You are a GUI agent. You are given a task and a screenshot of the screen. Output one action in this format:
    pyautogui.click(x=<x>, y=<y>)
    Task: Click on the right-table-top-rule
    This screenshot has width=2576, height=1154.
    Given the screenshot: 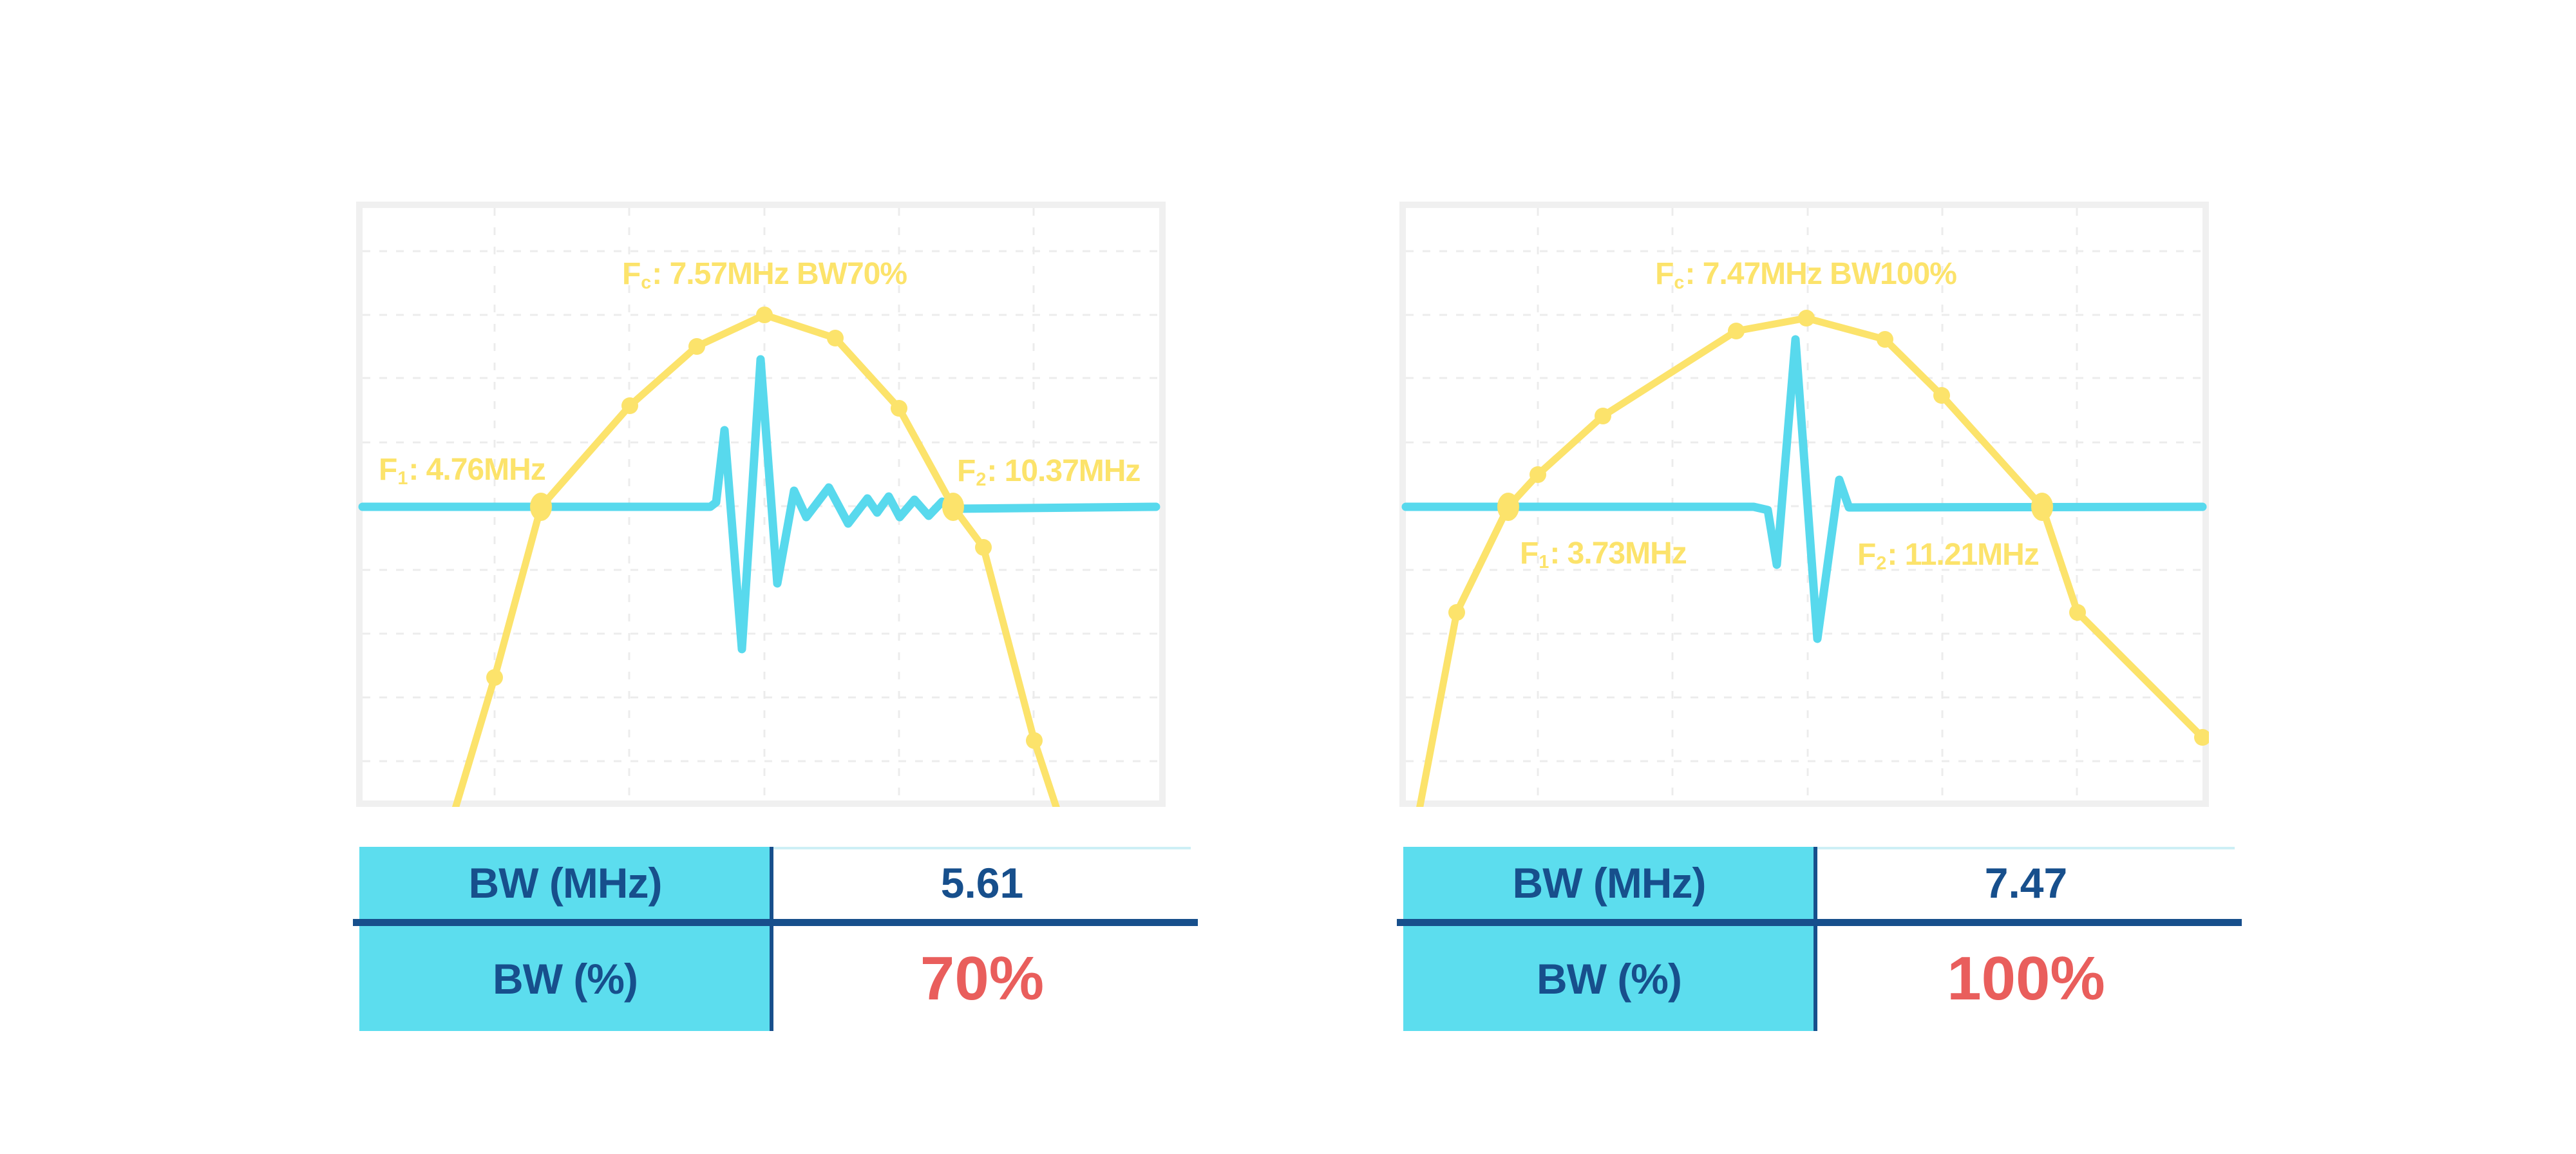 What is the action you would take?
    pyautogui.click(x=2025, y=848)
    